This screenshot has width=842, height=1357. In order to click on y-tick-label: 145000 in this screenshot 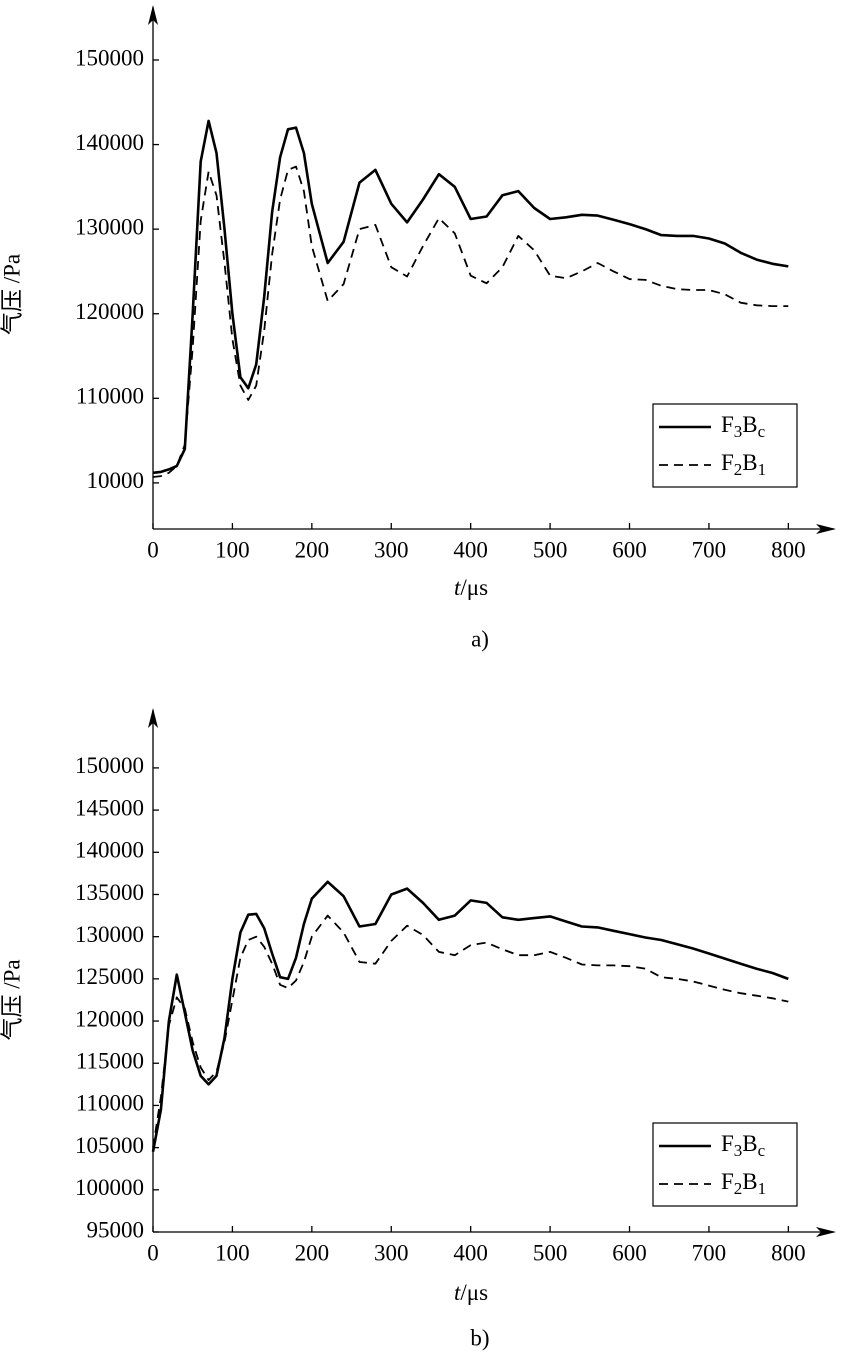, I will do `click(109, 807)`.